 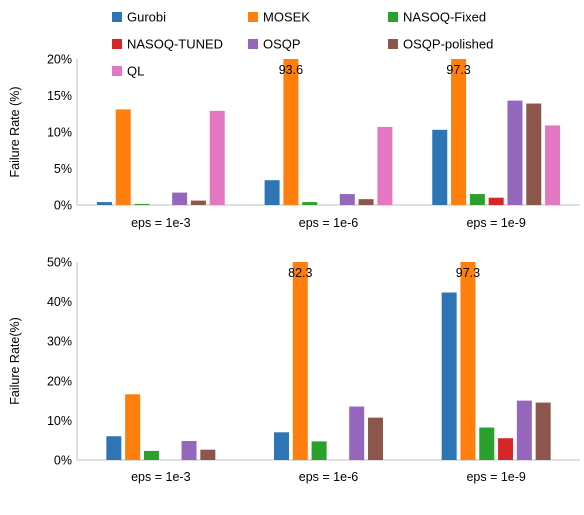 I want to click on legend-label: OSQP, so click(x=282, y=44).